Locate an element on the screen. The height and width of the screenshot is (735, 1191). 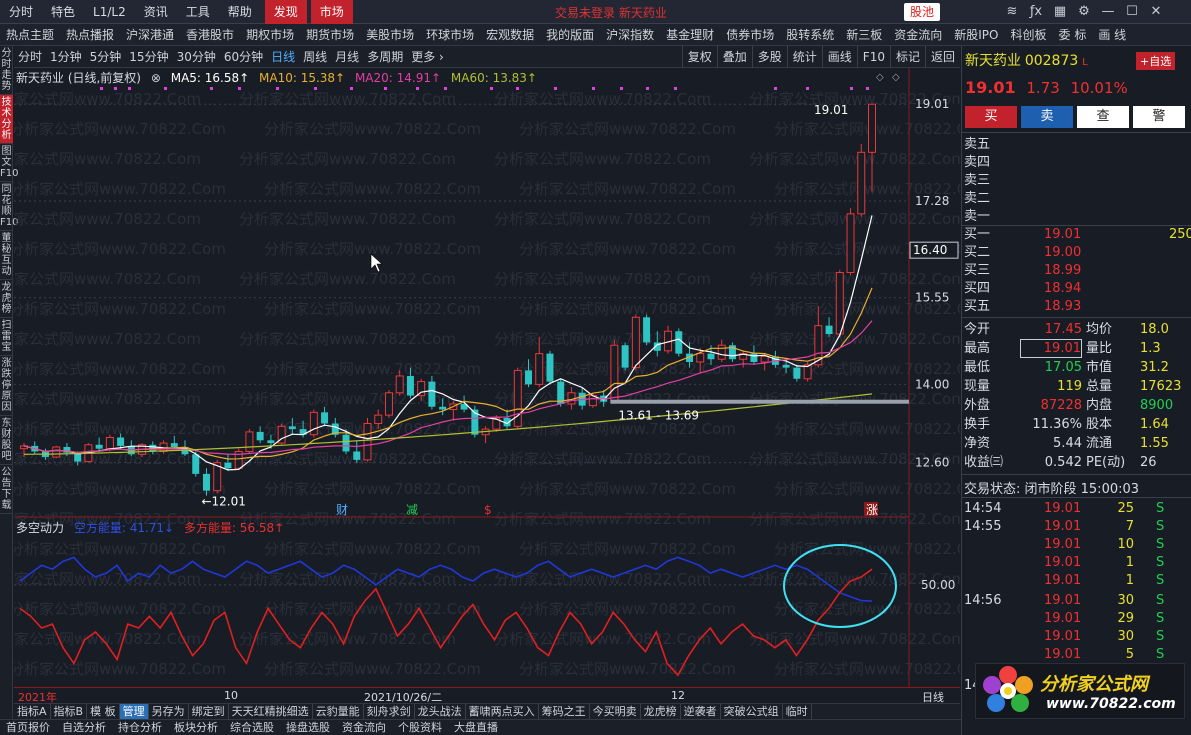
tool-fuquan: 复权 is located at coordinates (699, 56).